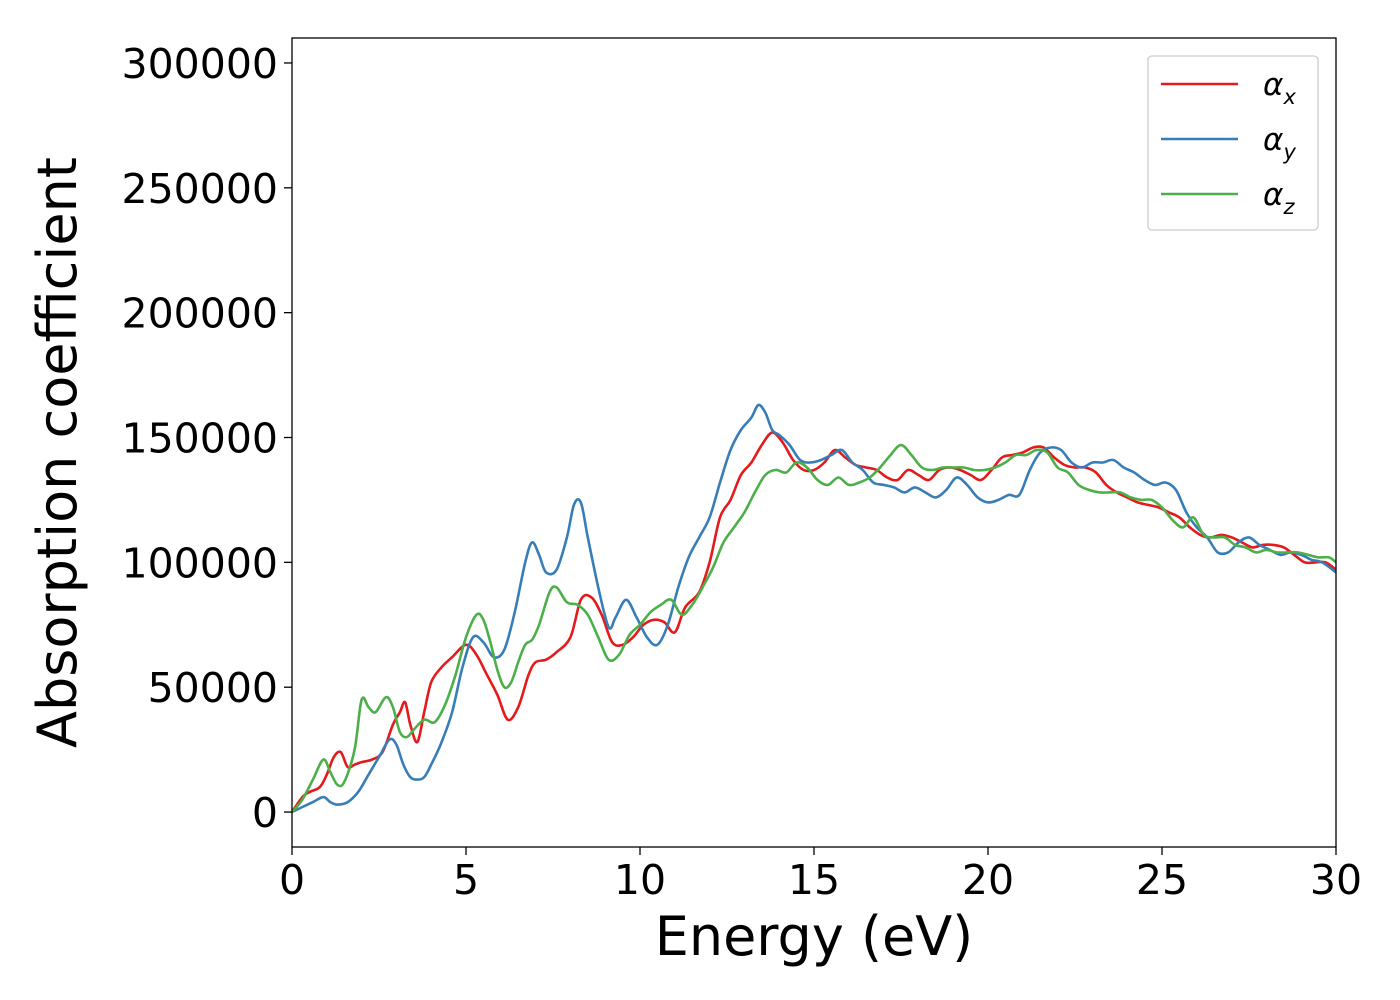 This screenshot has width=1400, height=1000. Describe the element at coordinates (1279, 88) in the screenshot. I see `legend-label-alpha-x: αx` at that location.